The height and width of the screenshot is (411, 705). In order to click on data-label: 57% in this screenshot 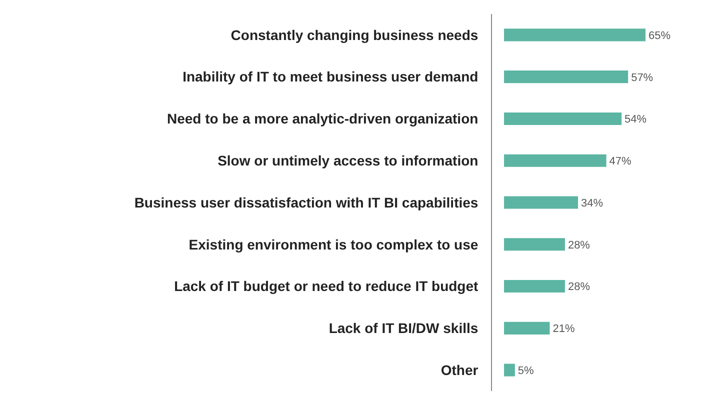, I will do `click(642, 78)`.